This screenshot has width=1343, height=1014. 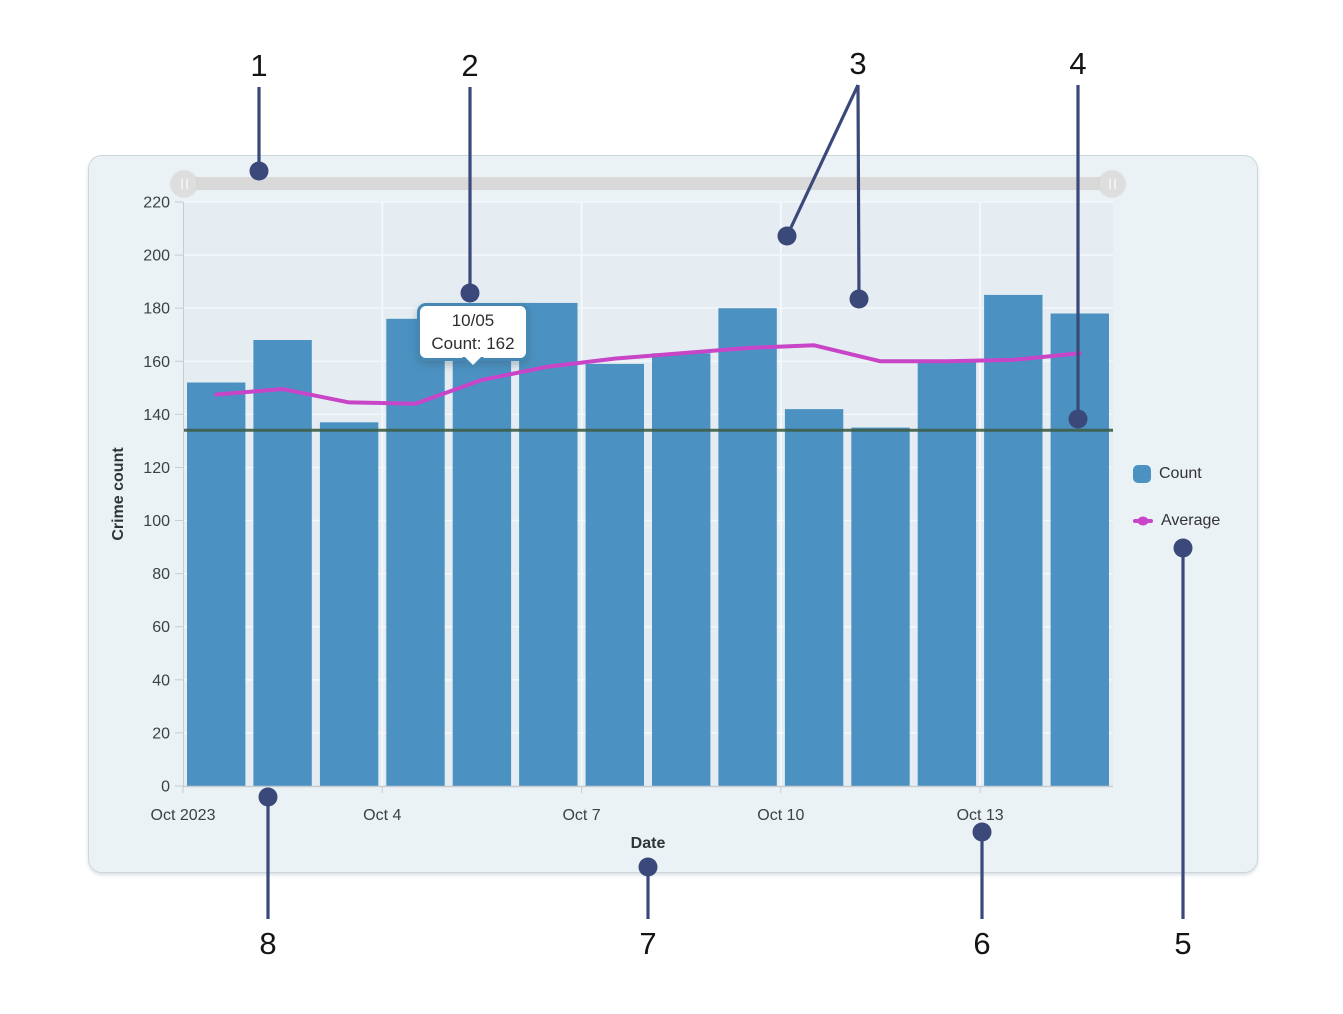 What do you see at coordinates (183, 815) in the screenshot?
I see `x-tick-label: Oct 2023` at bounding box center [183, 815].